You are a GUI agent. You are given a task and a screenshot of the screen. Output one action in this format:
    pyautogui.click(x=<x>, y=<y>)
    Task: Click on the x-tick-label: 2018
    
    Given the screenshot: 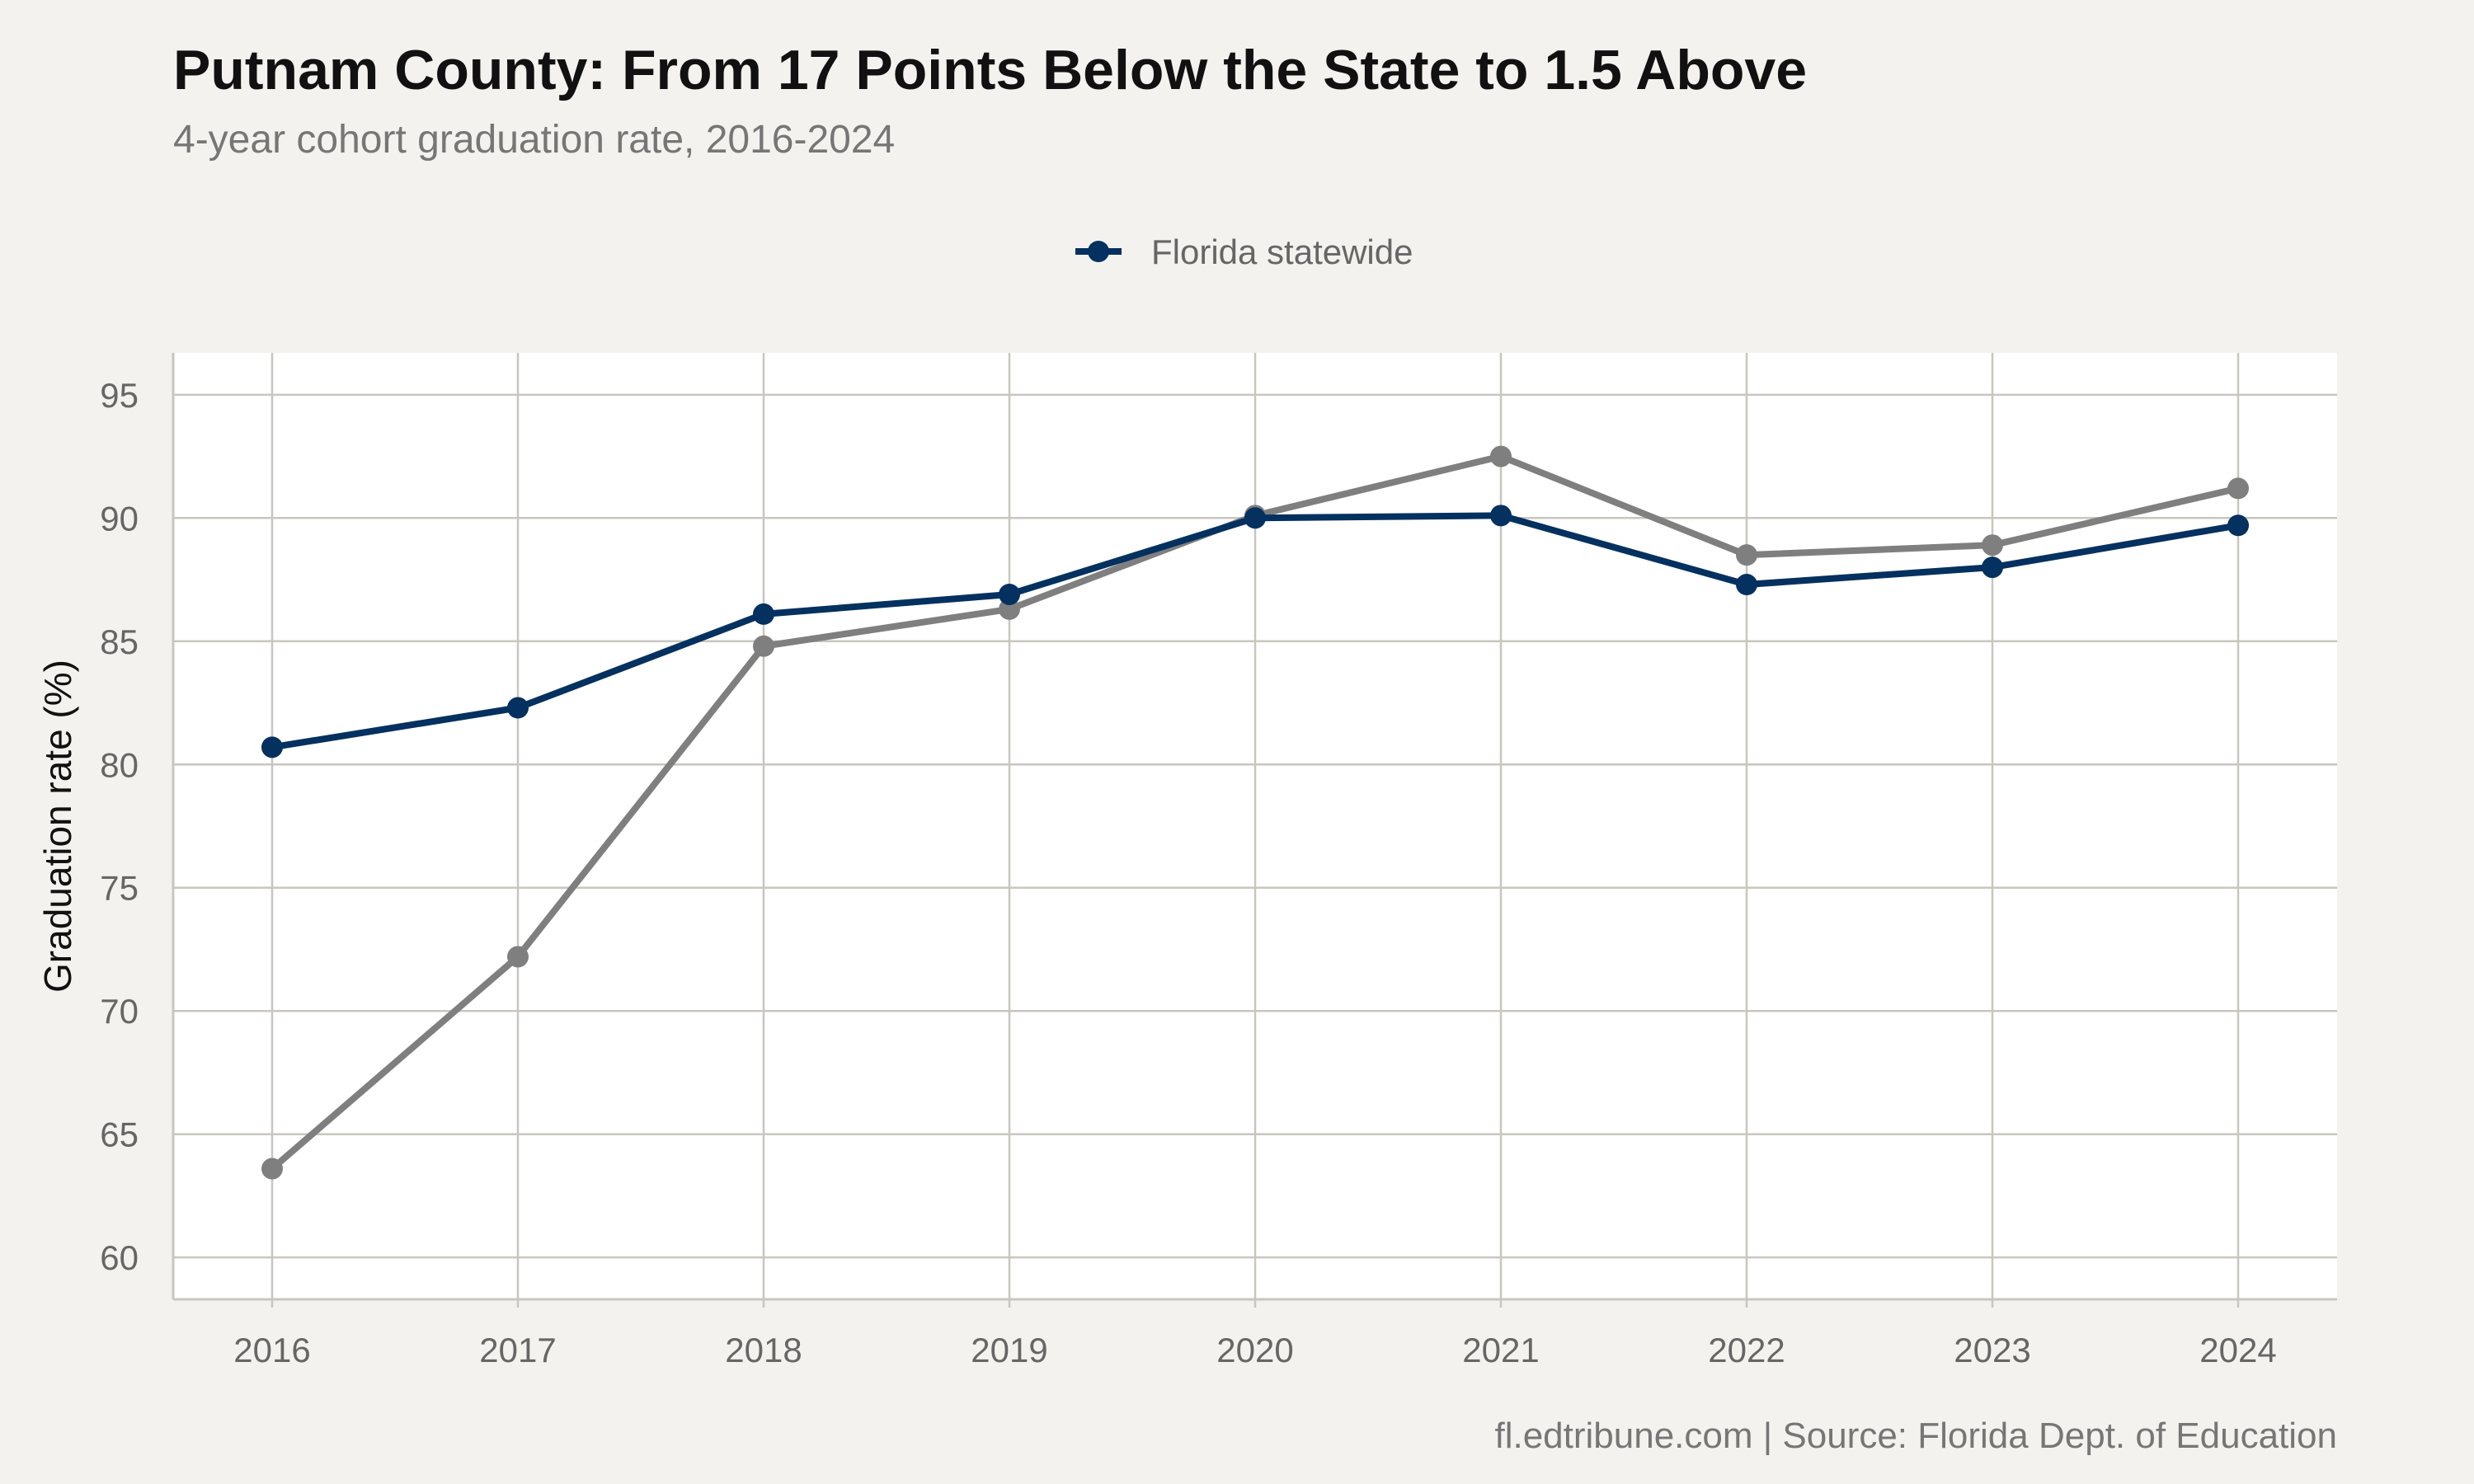 What is the action you would take?
    pyautogui.click(x=763, y=1350)
    